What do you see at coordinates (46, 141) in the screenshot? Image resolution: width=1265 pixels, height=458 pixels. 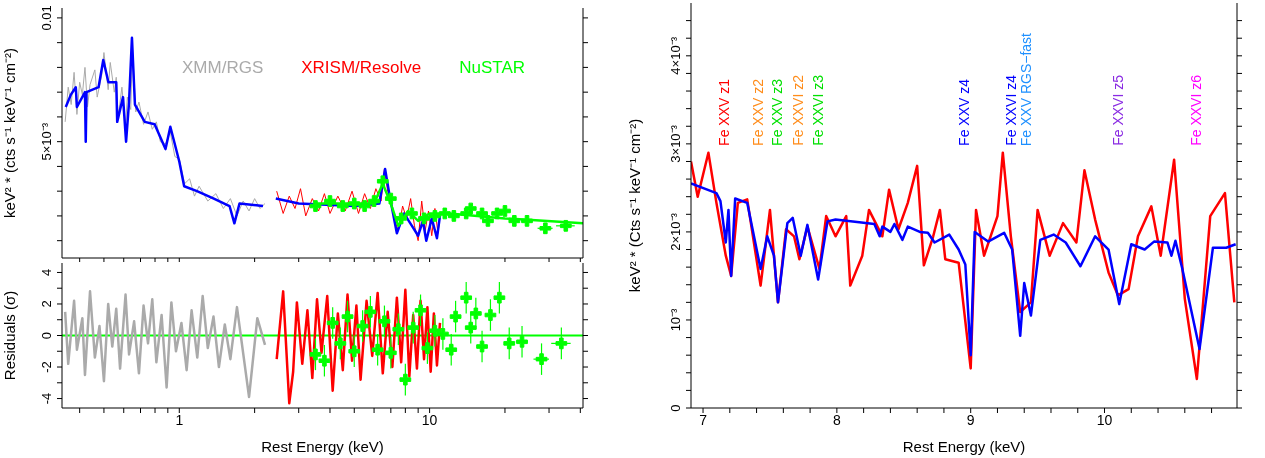 I see `y-tick-label: 5×10⁻³` at bounding box center [46, 141].